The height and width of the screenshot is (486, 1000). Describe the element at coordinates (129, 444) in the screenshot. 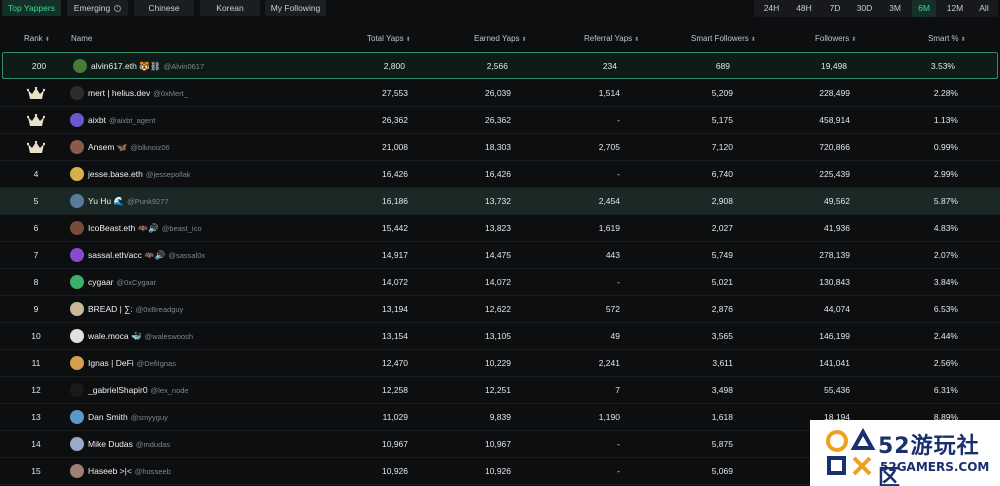

I see `user-name-cell: Mike Dudas @mdudas` at that location.